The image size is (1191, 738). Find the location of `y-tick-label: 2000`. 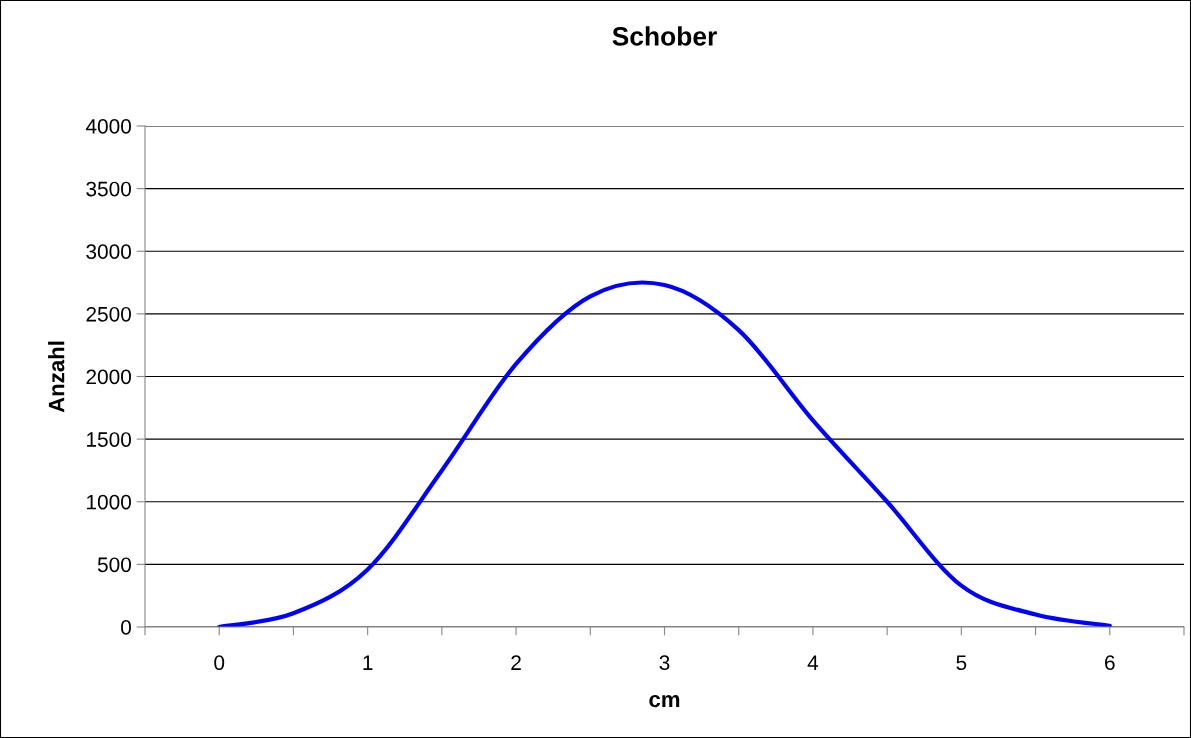

y-tick-label: 2000 is located at coordinates (108, 377).